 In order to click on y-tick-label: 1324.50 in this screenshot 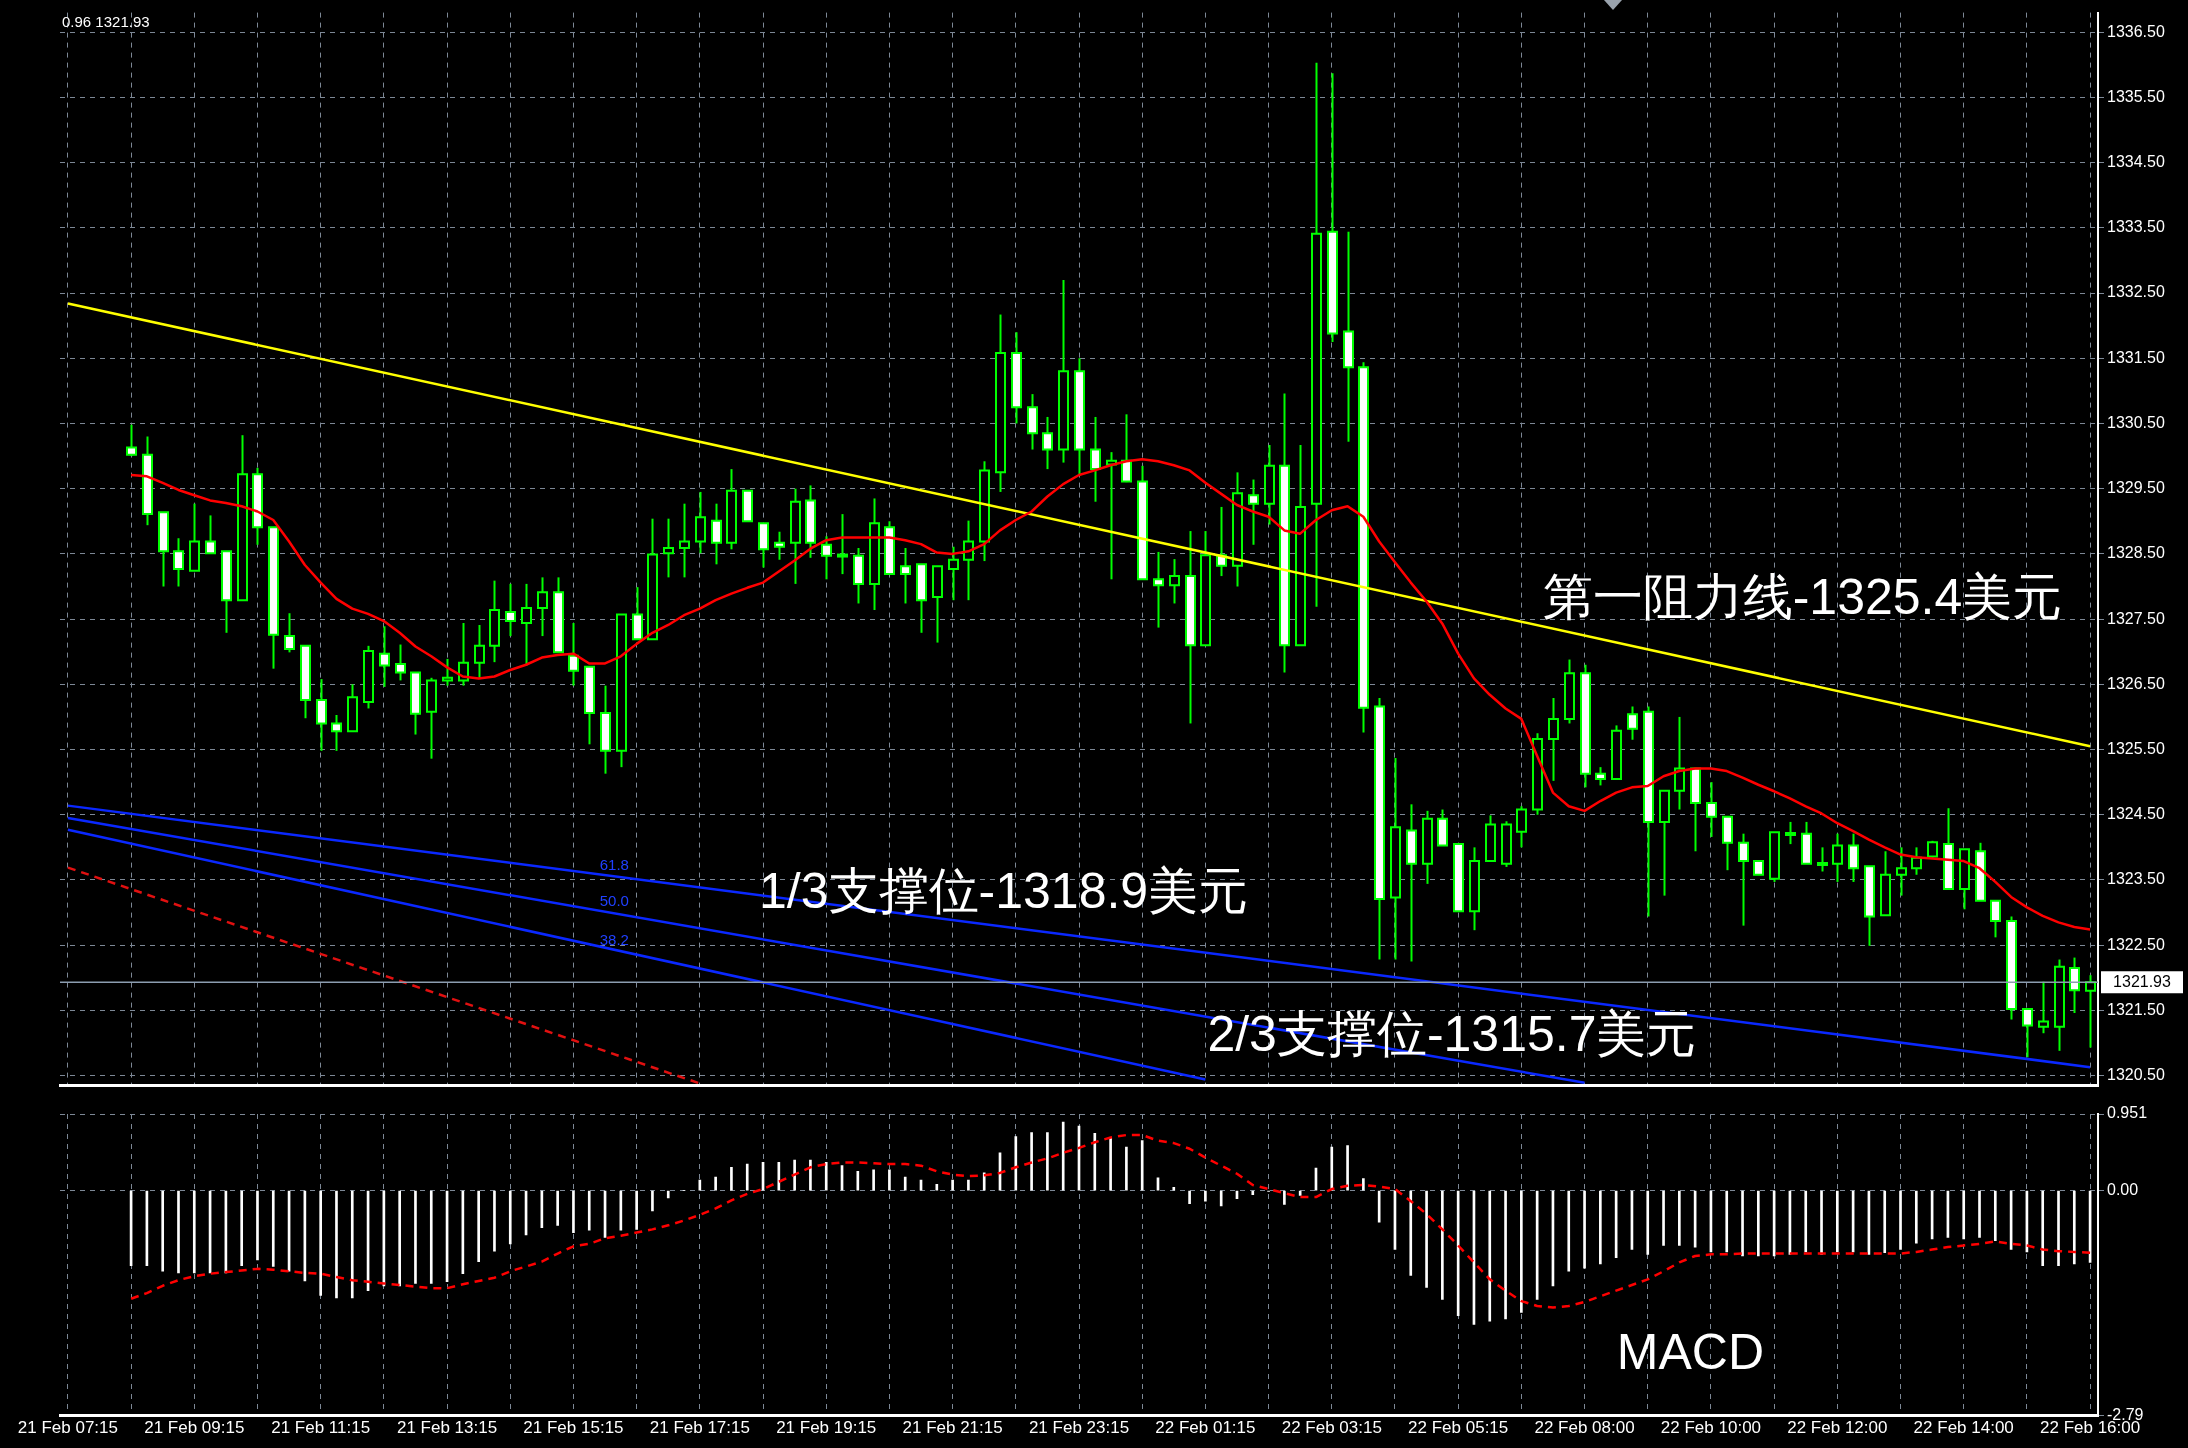, I will do `click(2136, 814)`.